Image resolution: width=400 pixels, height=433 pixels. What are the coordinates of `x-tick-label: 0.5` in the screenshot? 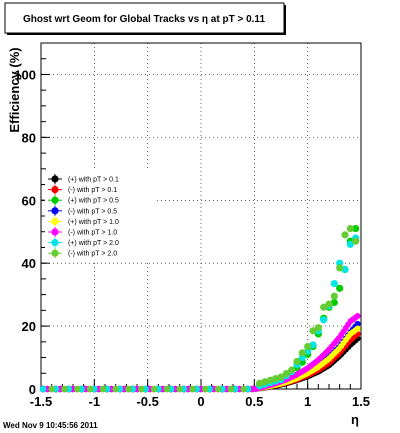 It's located at (254, 401).